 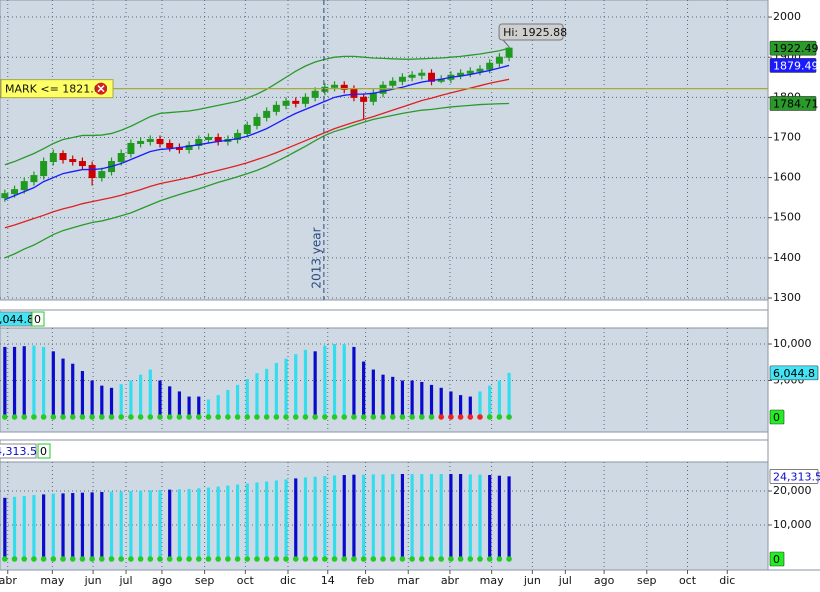 I want to click on last-value-label-box, so click(x=793, y=48).